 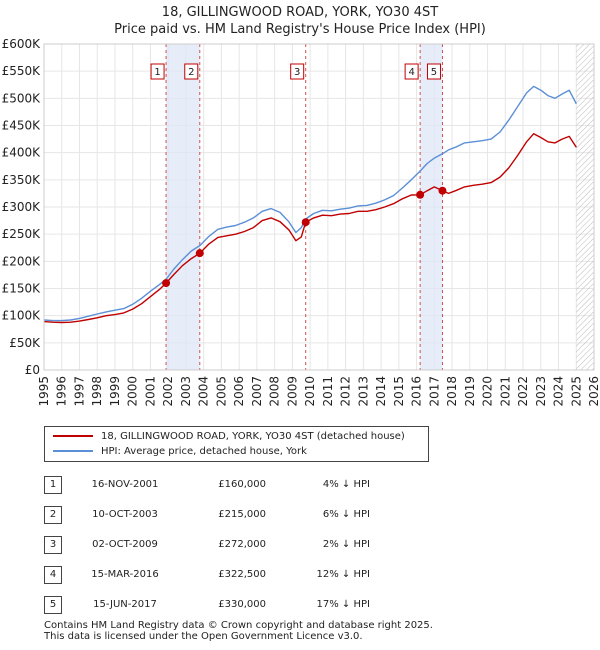 What do you see at coordinates (22, 44) in the screenshot?
I see `y-tick-label: £600K` at bounding box center [22, 44].